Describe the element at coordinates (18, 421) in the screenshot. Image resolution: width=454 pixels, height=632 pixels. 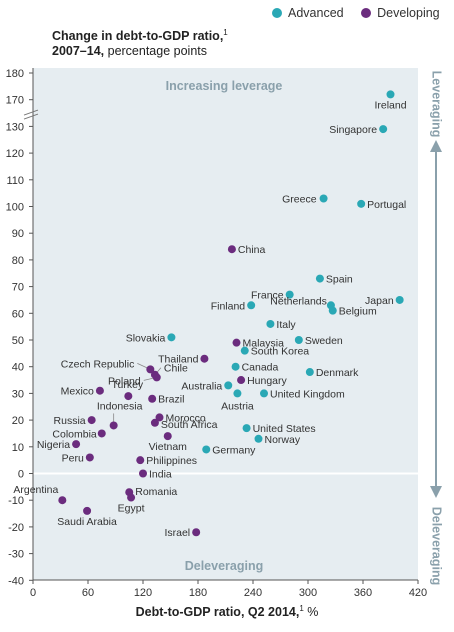
I see `y-tick-label: 20` at that location.